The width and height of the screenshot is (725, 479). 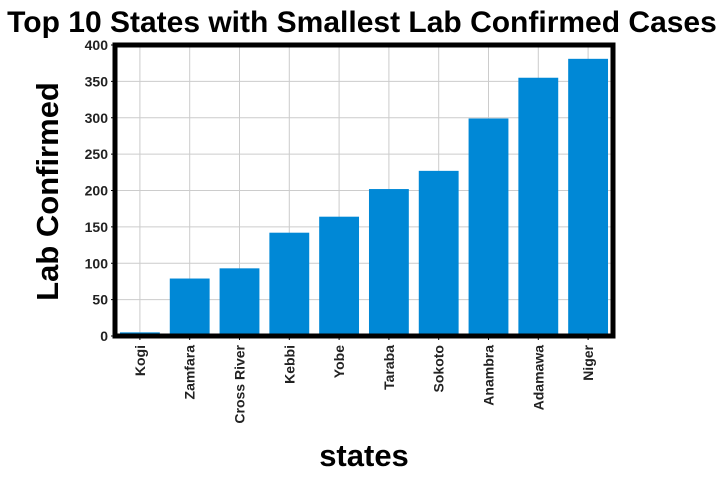 I want to click on y-tick-label: 100, so click(x=97, y=263).